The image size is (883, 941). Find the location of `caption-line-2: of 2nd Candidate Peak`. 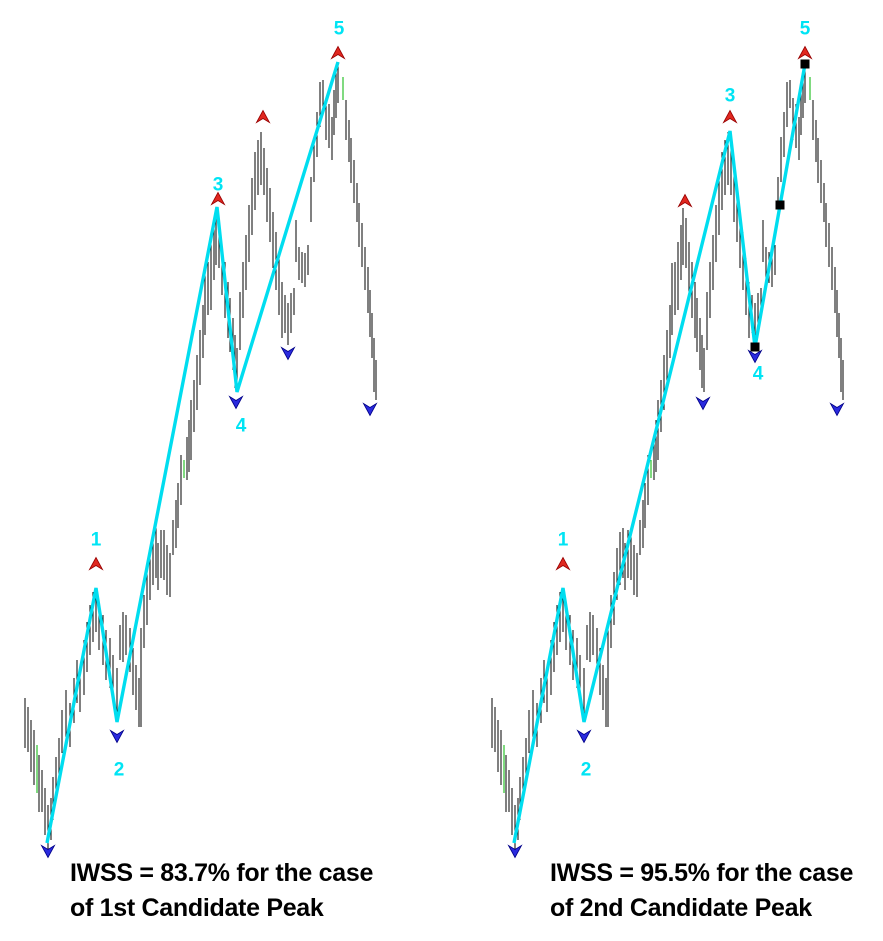

caption-line-2: of 2nd Candidate Peak is located at coordinates (681, 908).